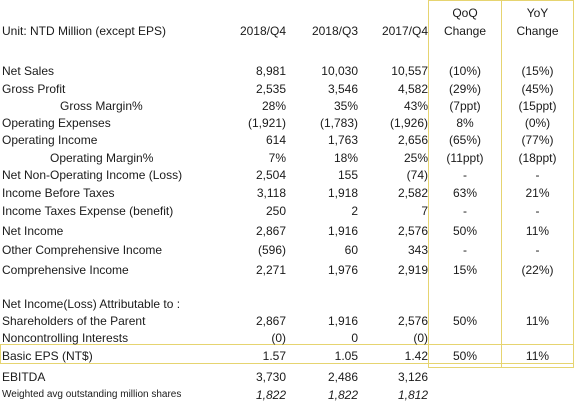  I want to click on cell-q3-2018: 60, so click(351, 250).